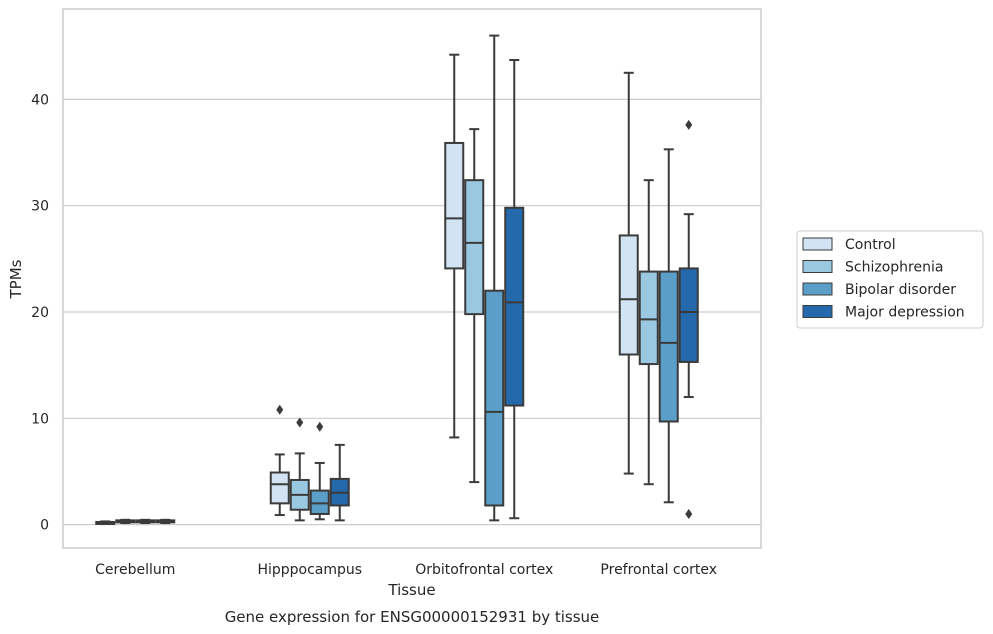 This screenshot has width=993, height=634. What do you see at coordinates (870, 245) in the screenshot?
I see `legend-label-0: Control` at bounding box center [870, 245].